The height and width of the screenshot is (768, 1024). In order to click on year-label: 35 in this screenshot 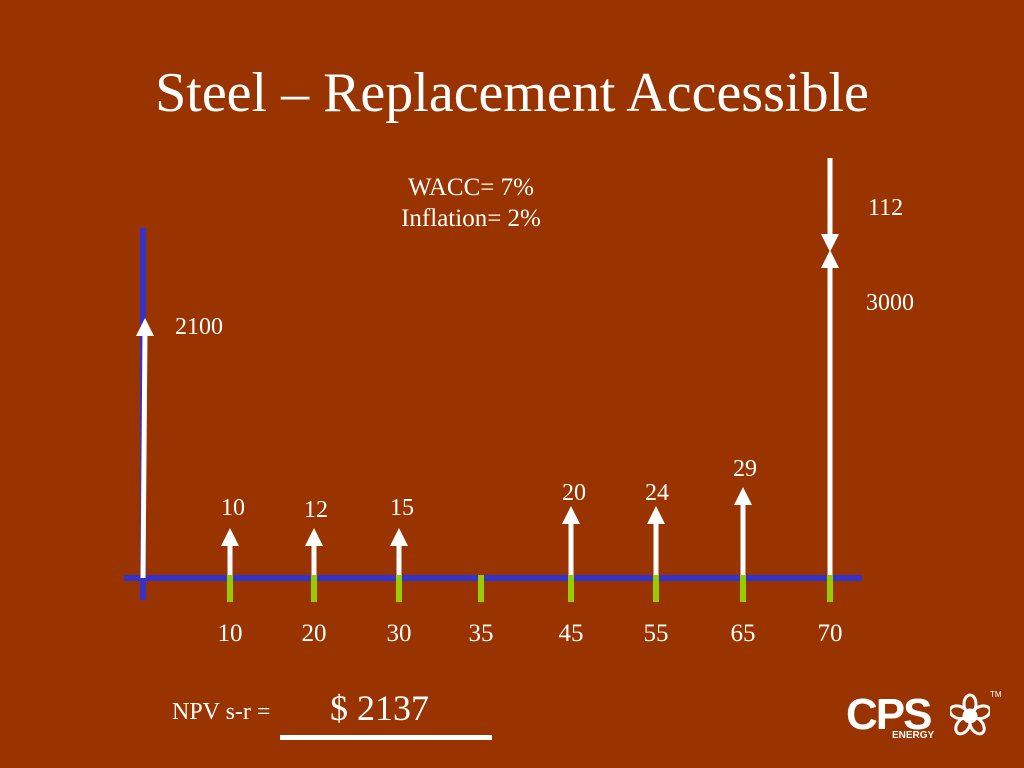, I will do `click(481, 633)`.